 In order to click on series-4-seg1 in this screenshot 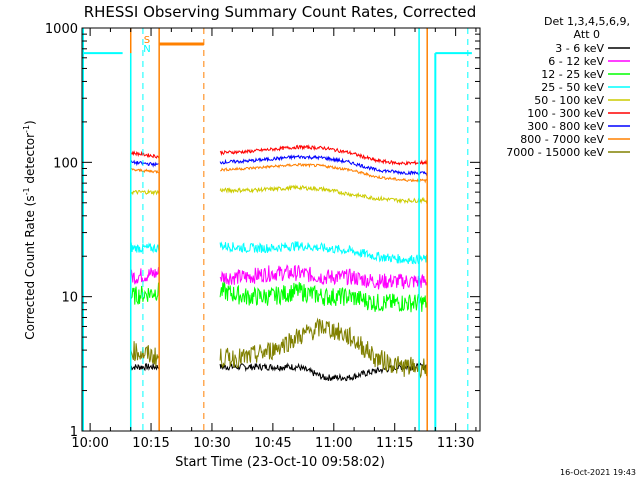, I will do `click(145, 192)`.